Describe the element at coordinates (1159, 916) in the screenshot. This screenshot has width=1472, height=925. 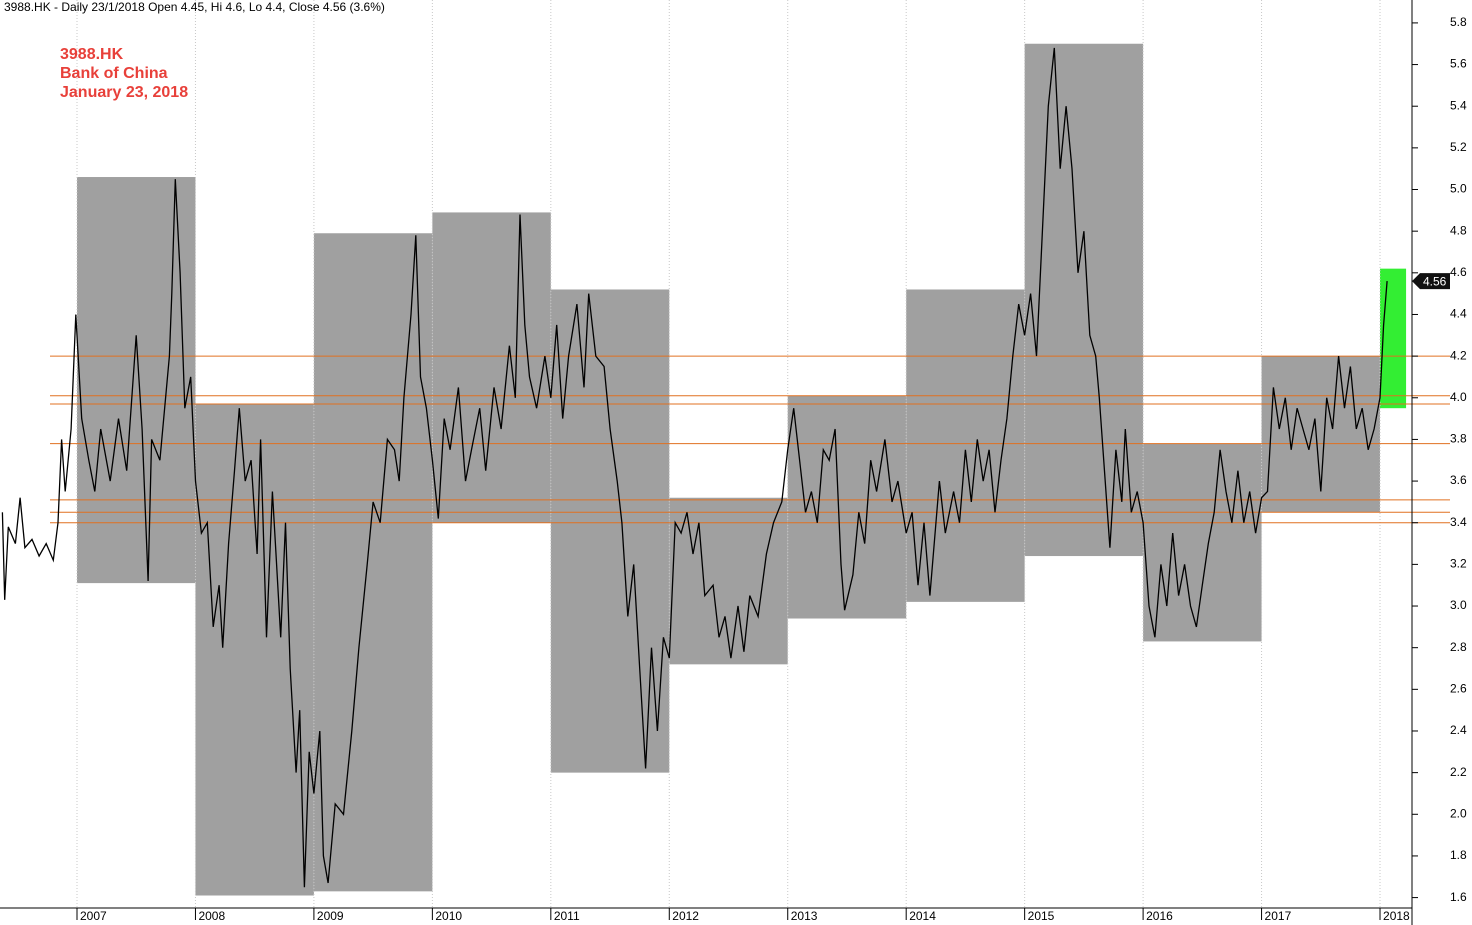
I see `x-tick-label: 2016` at that location.